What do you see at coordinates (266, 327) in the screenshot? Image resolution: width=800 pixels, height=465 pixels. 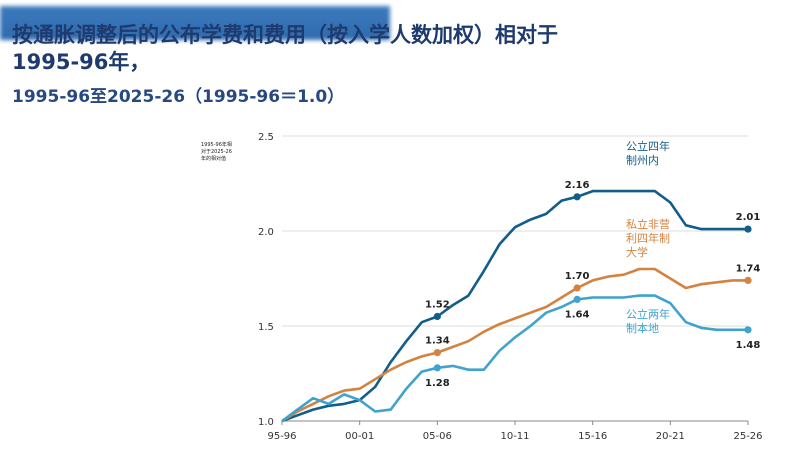 I see `y-tick-label: 1.5` at bounding box center [266, 327].